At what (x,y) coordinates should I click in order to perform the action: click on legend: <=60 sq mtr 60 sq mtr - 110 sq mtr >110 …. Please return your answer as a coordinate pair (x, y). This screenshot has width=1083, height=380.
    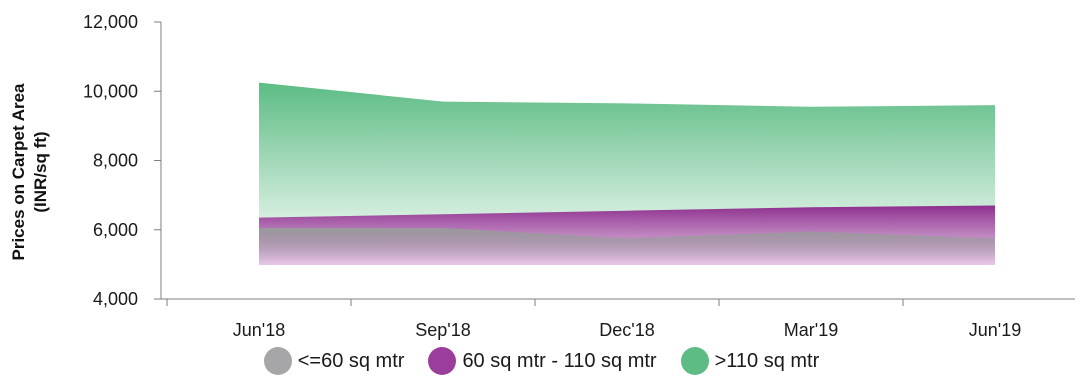
    Looking at the image, I should click on (541, 361).